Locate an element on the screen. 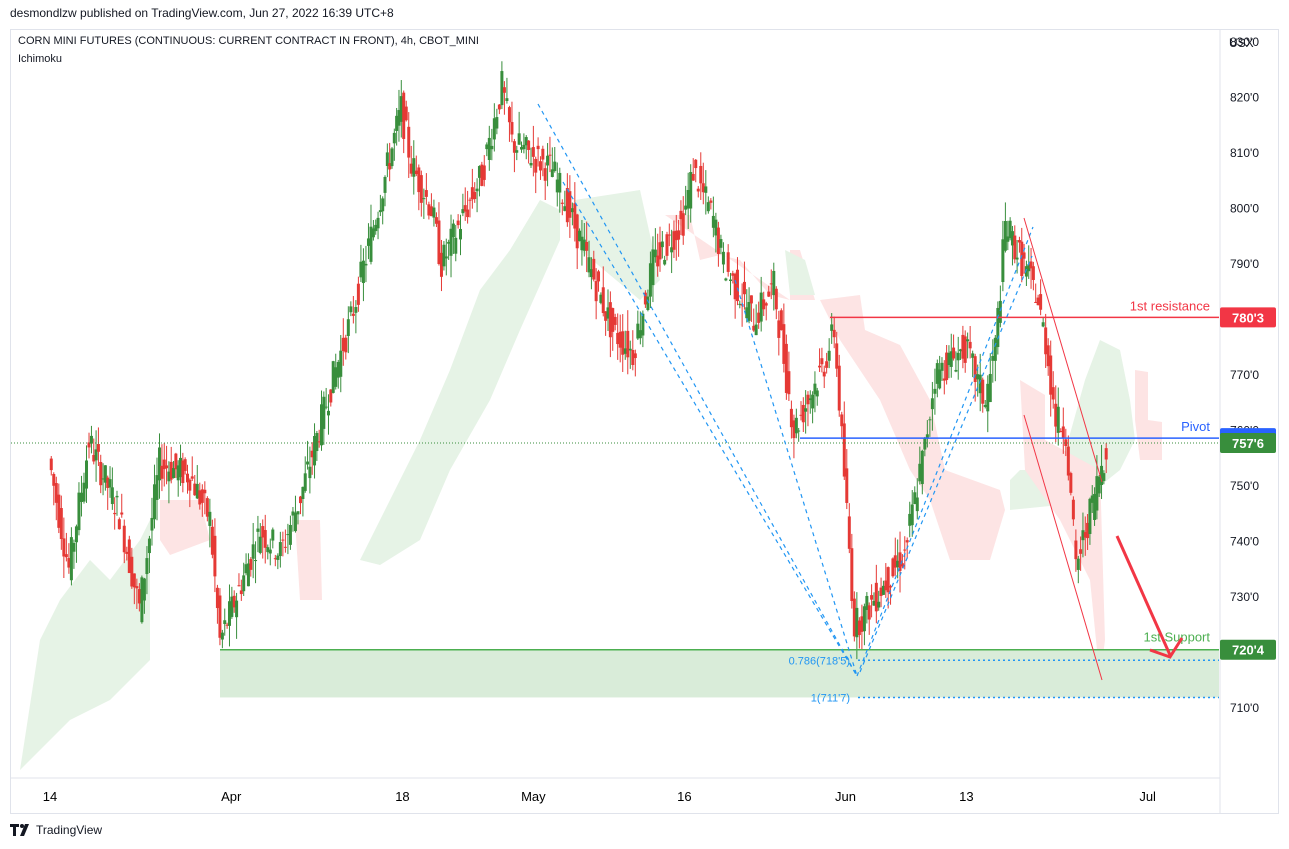 The width and height of the screenshot is (1289, 849). tradingview-logo: TradingView is located at coordinates (56, 830).